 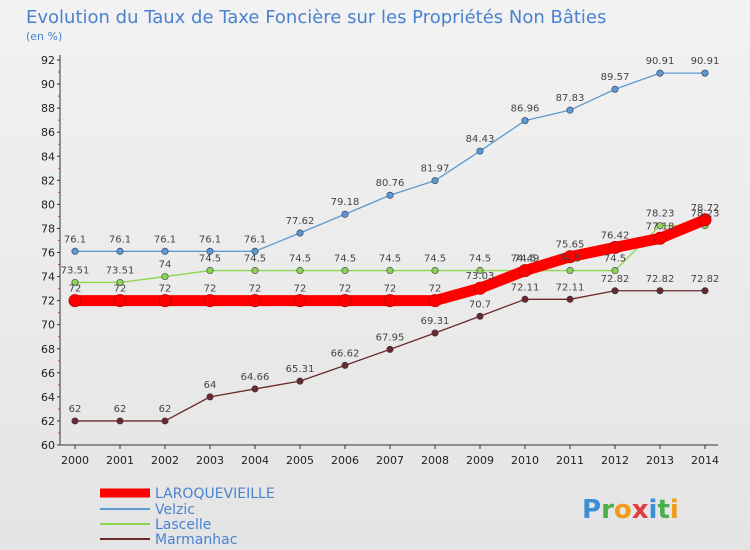 What do you see at coordinates (48, 397) in the screenshot?
I see `y-tick-label: 64` at bounding box center [48, 397].